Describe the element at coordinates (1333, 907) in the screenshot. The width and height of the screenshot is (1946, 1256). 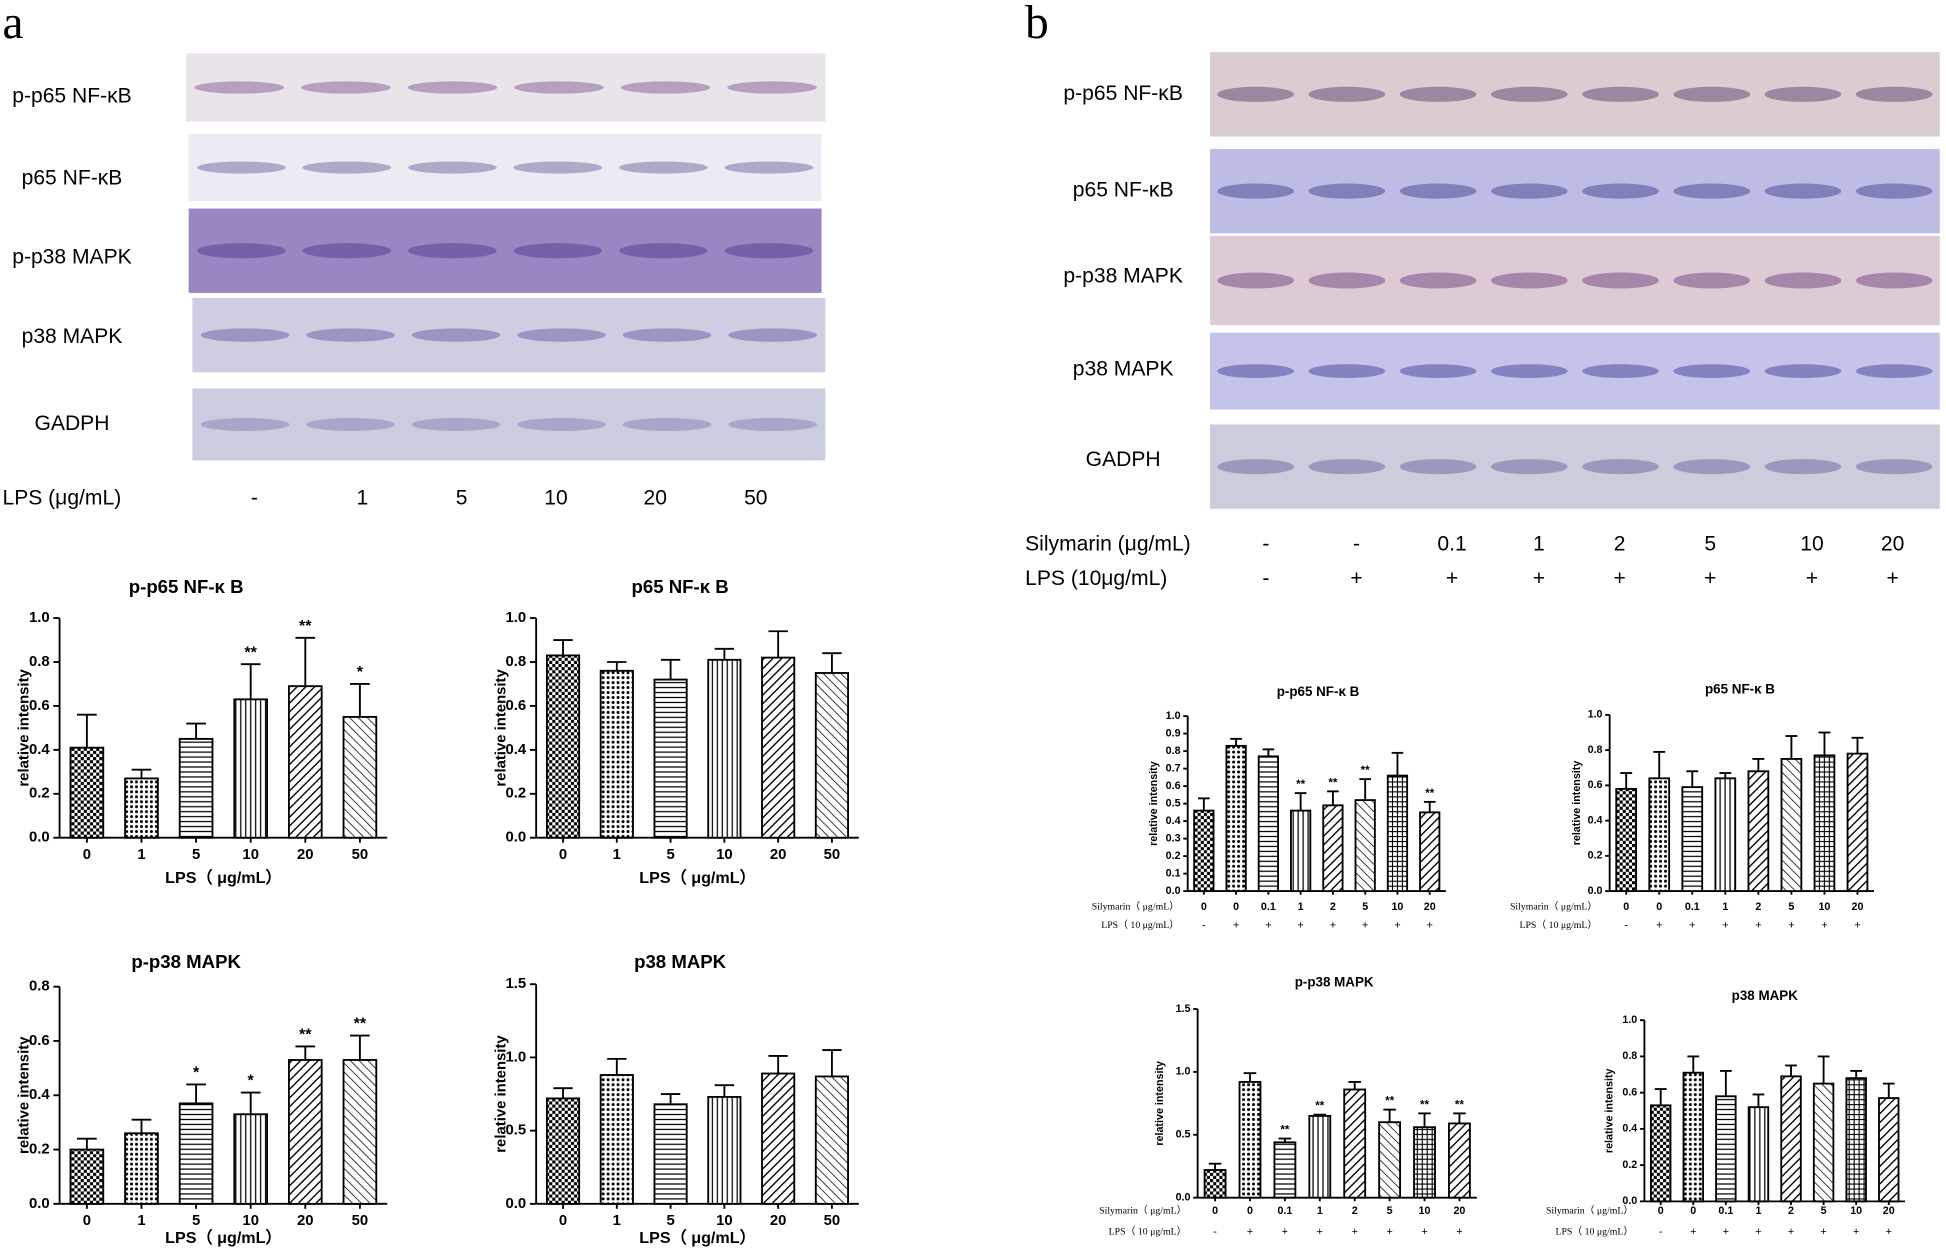
I see `x-tick-label: 2` at that location.